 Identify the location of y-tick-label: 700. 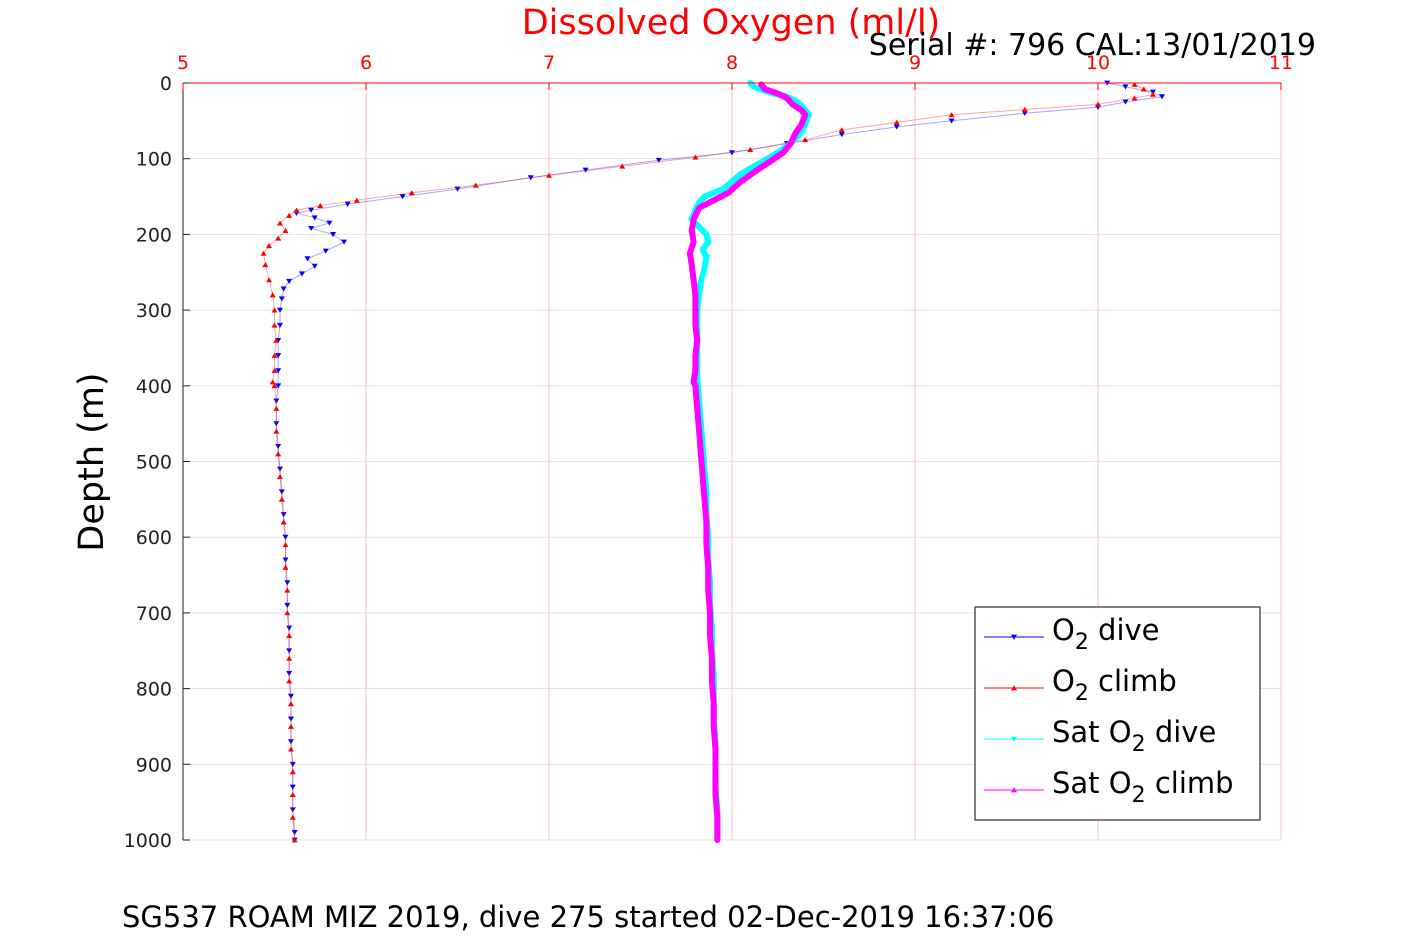
(154, 614).